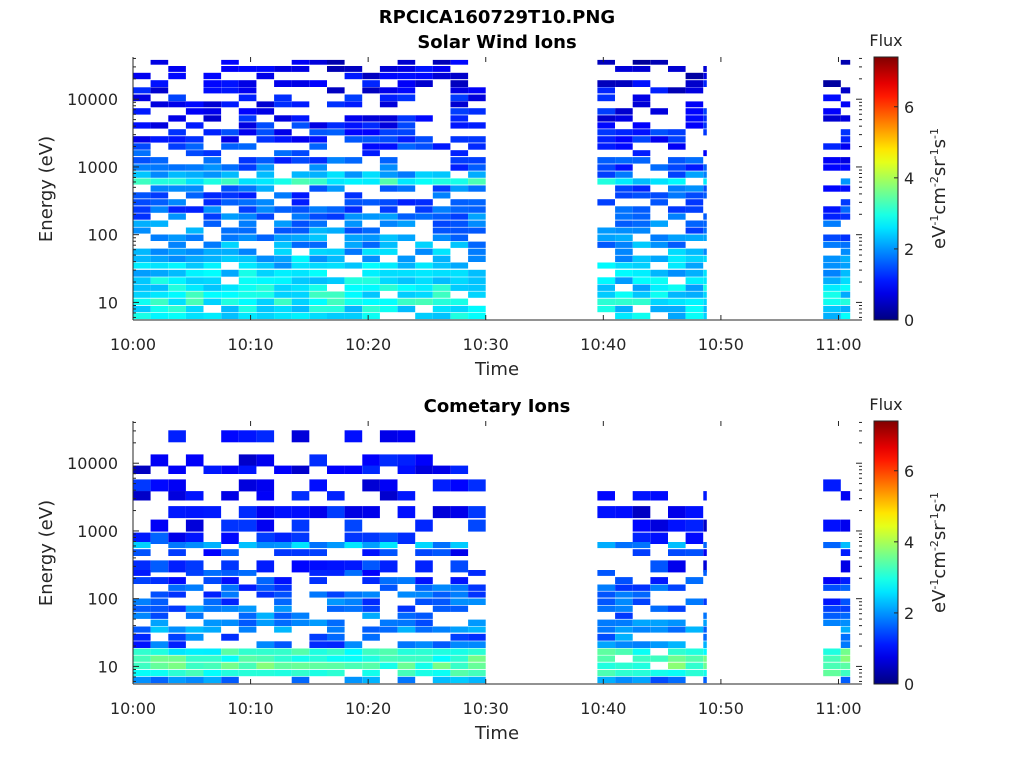 This screenshot has height=768, width=1024. What do you see at coordinates (721, 708) in the screenshot?
I see `x-tick-label: 10:50` at bounding box center [721, 708].